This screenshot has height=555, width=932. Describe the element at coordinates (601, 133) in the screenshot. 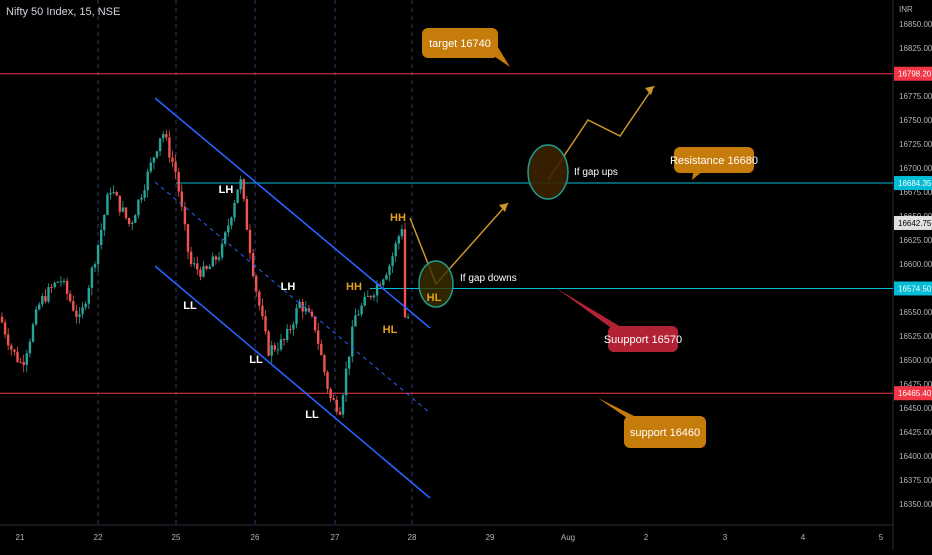

I see `projection-gap-up-path` at that location.